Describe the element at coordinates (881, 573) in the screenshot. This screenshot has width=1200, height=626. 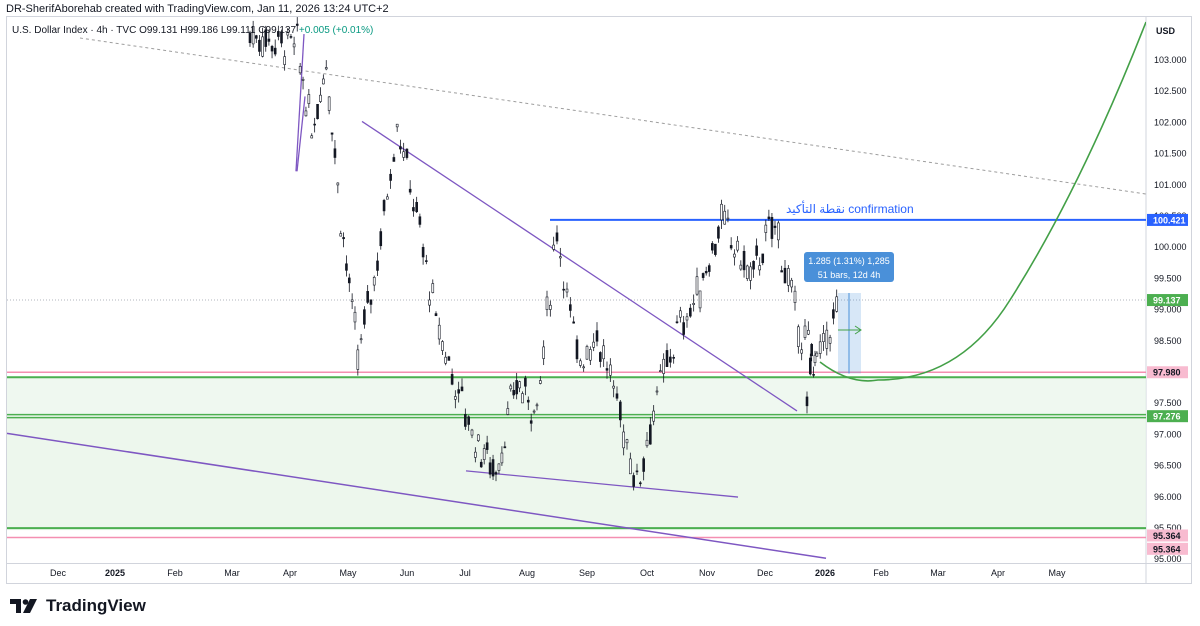
I see `x-tick-label: Feb` at that location.